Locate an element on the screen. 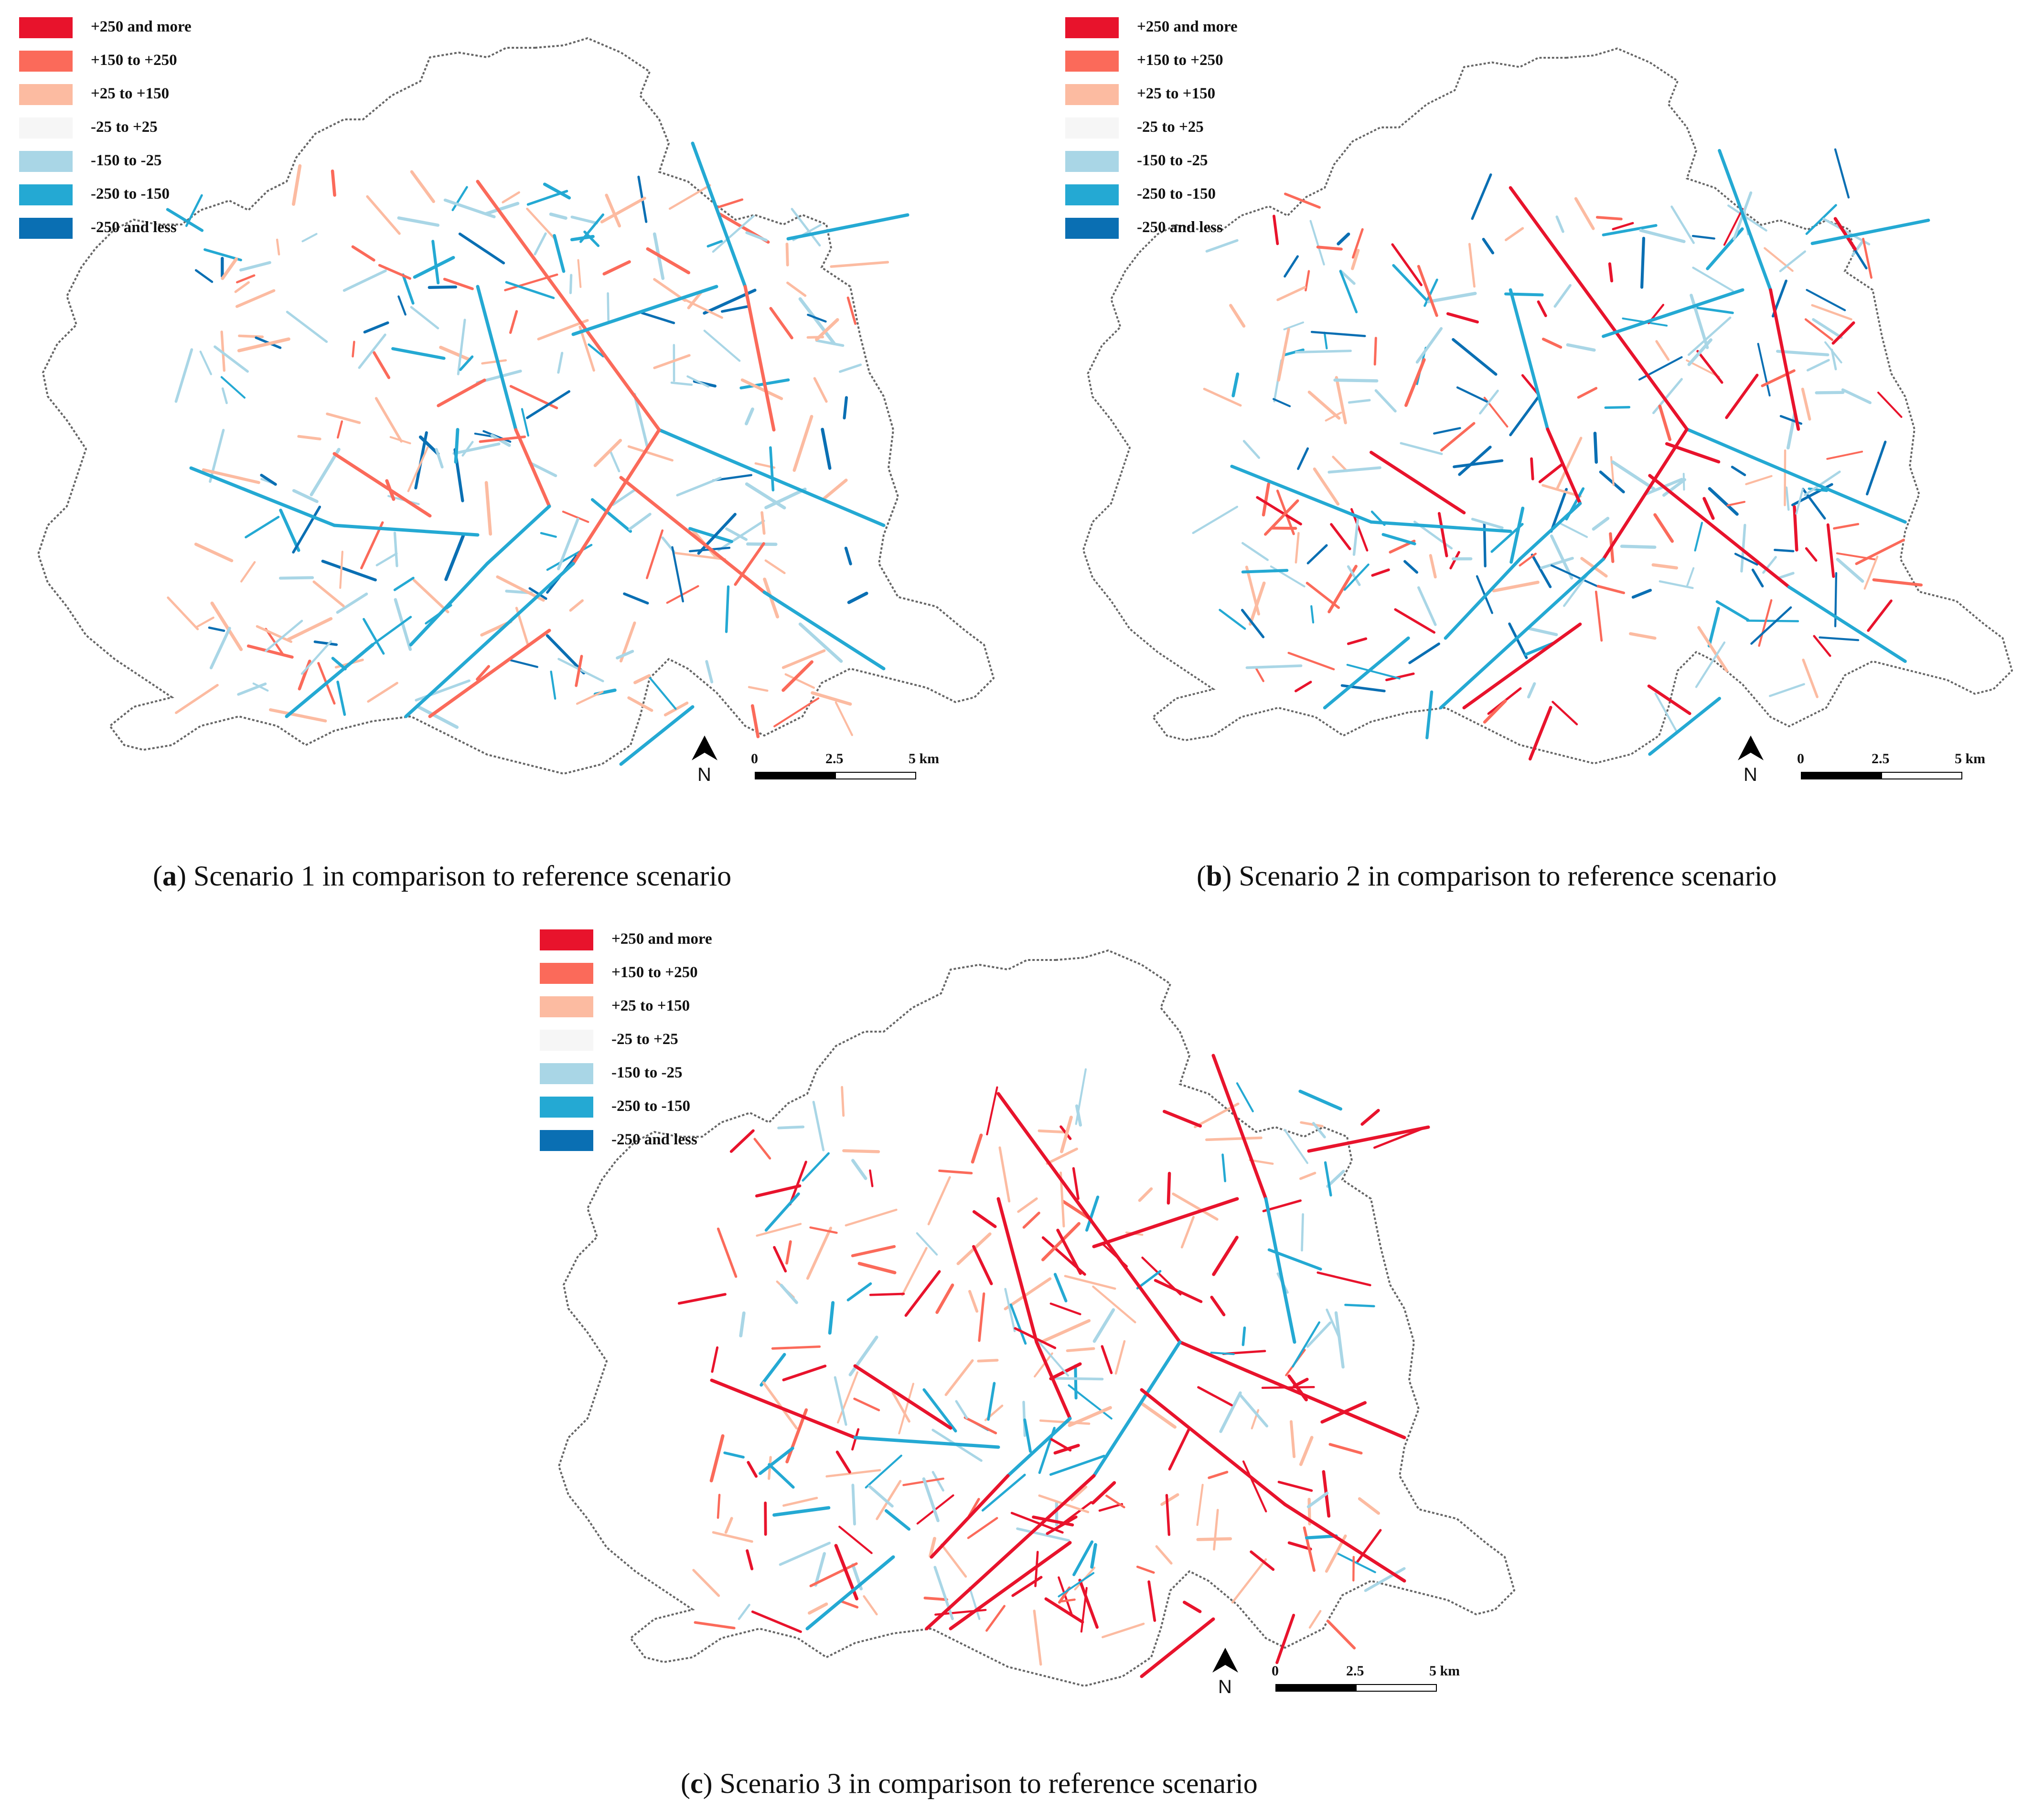 The width and height of the screenshot is (2044, 1802). scale-bar-segment is located at coordinates (1316, 1688).